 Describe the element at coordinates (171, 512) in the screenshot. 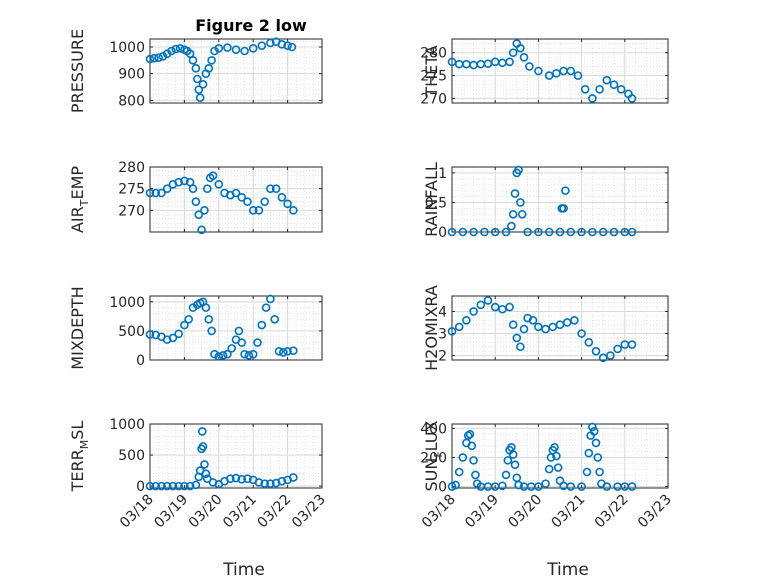

I see `x-tick-label: 03/19` at that location.